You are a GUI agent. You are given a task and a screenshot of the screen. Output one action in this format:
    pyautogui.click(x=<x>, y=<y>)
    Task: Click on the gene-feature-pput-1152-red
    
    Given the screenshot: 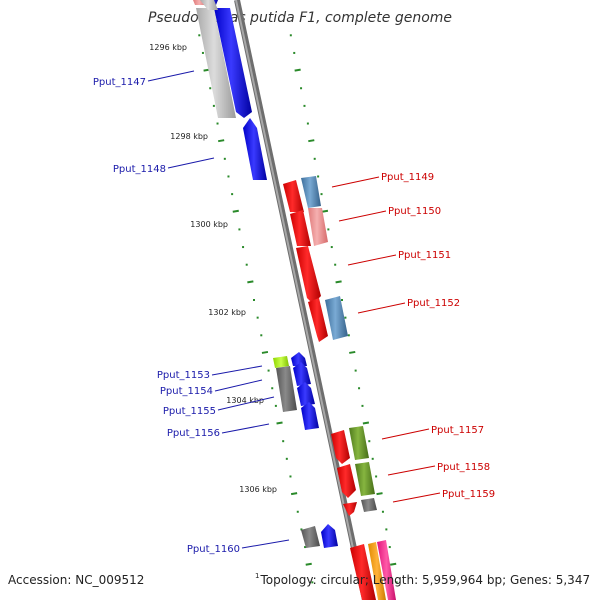 What is the action you would take?
    pyautogui.click(x=318, y=320)
    